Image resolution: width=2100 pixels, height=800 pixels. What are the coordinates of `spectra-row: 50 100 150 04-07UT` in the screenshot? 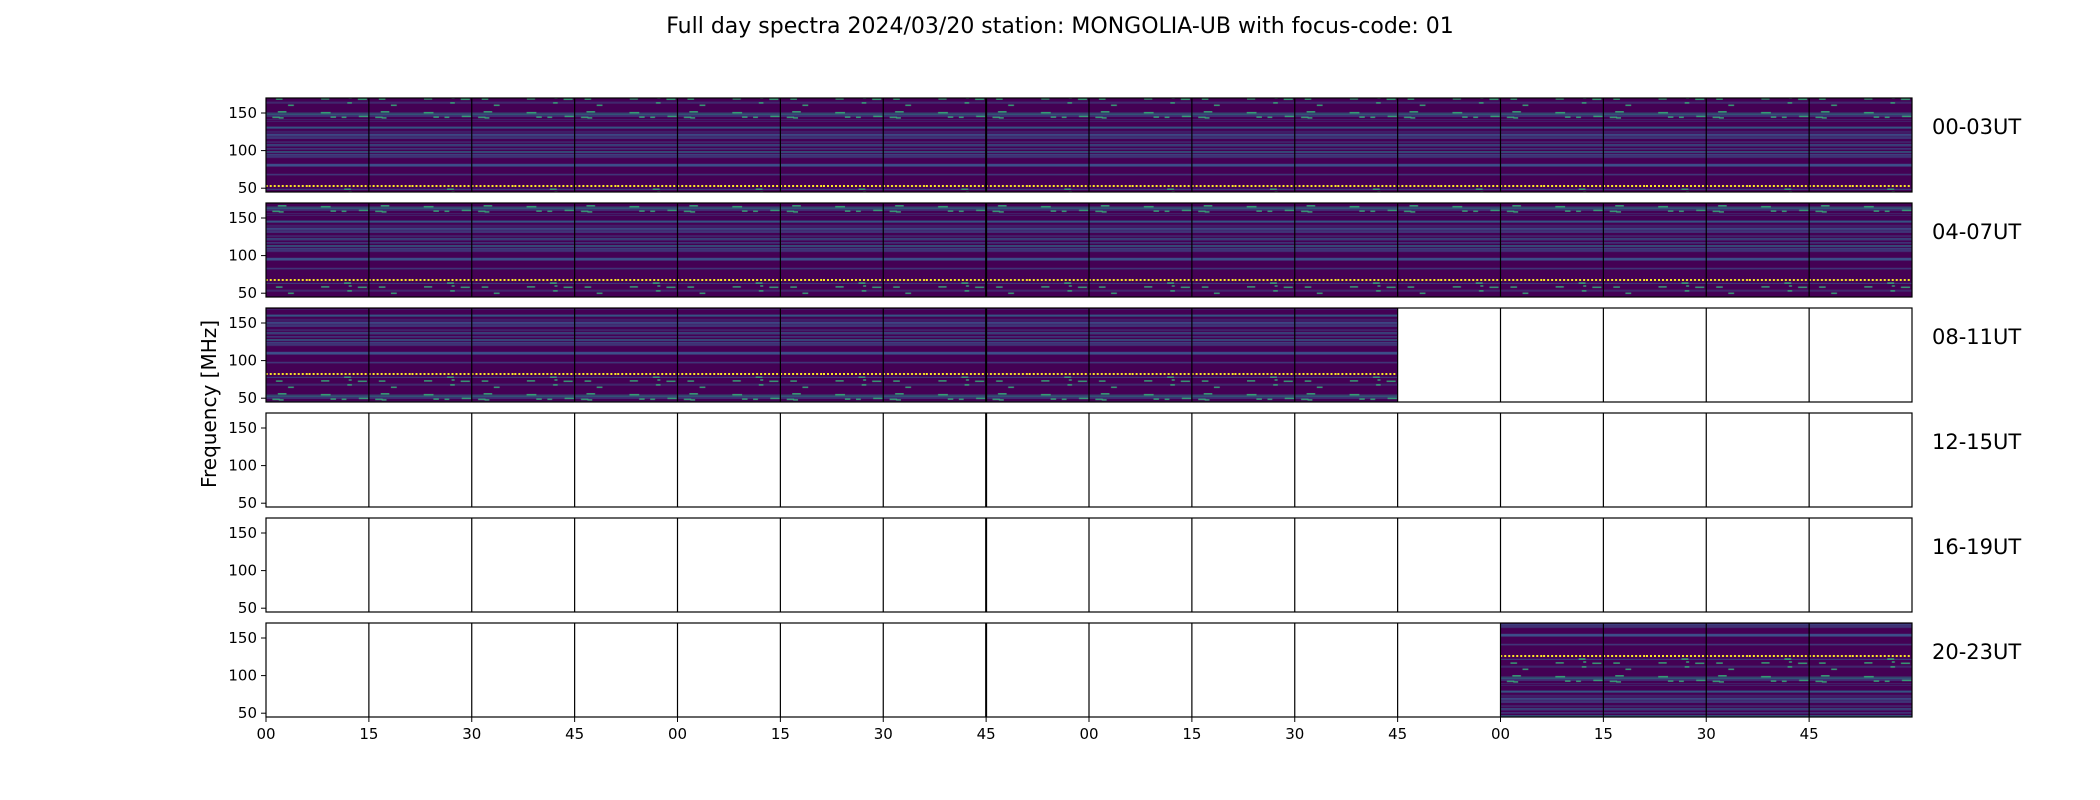 It's located at (1124, 252).